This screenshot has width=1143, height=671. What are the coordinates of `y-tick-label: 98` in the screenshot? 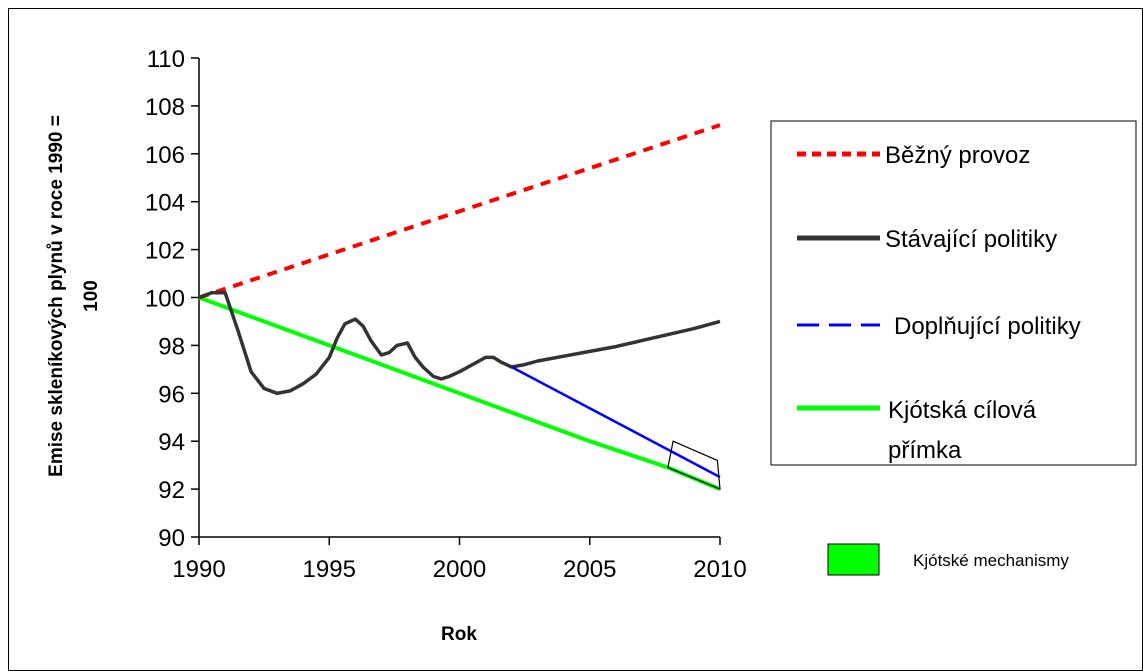 It's located at (171, 346).